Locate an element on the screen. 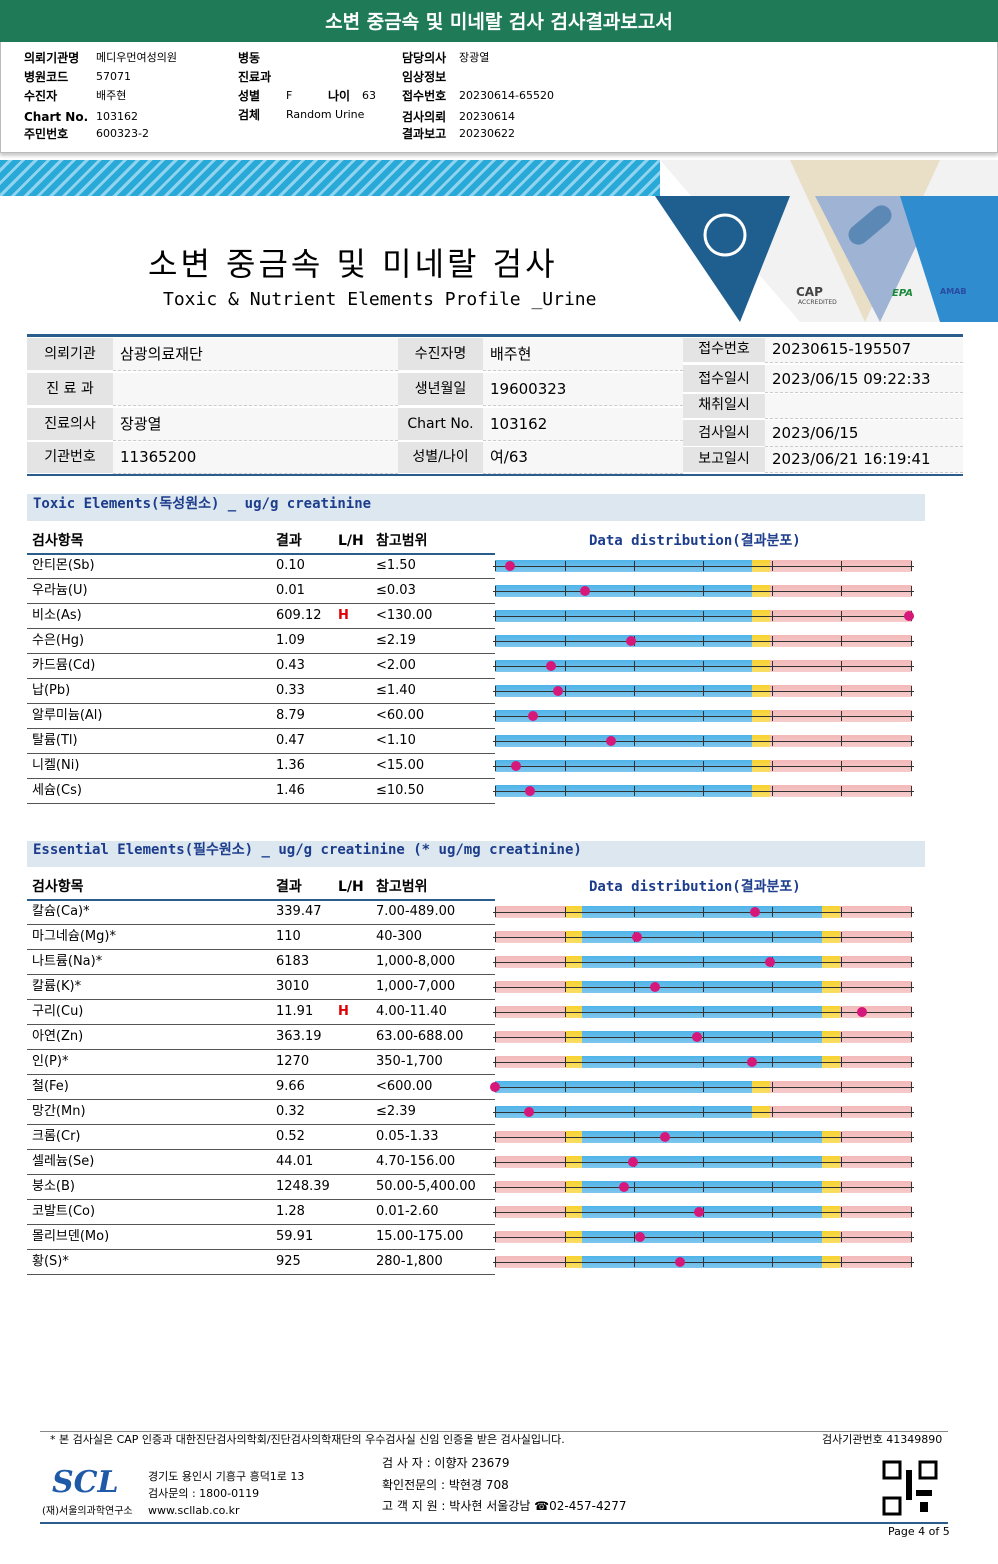 The height and width of the screenshot is (1564, 998). patient-value: 2023/06/21 16:19:41 is located at coordinates (851, 459).